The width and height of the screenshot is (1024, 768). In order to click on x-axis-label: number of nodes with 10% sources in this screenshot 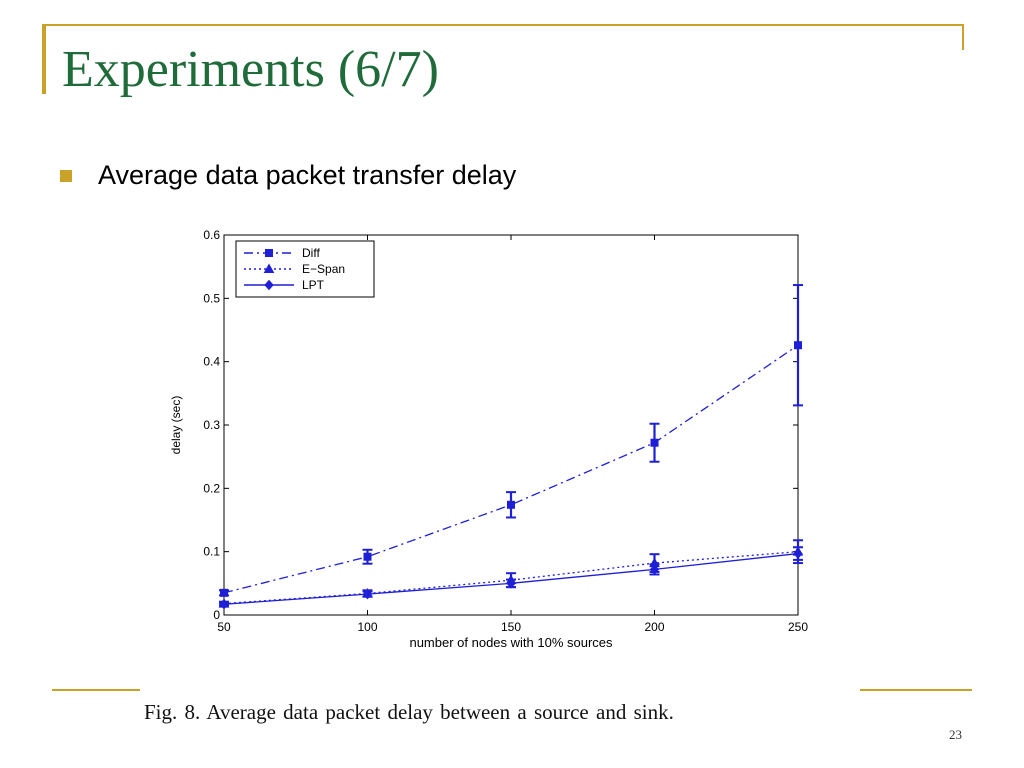, I will do `click(511, 642)`.